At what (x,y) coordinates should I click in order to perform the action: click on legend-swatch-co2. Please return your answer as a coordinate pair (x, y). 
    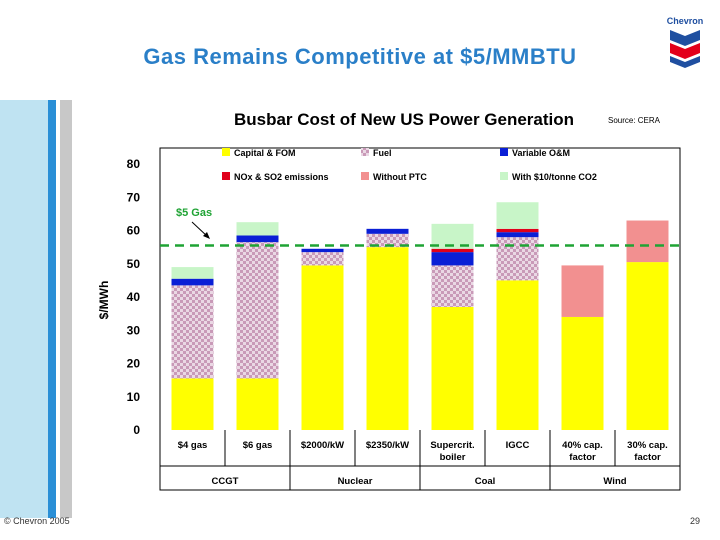
    Looking at the image, I should click on (504, 176).